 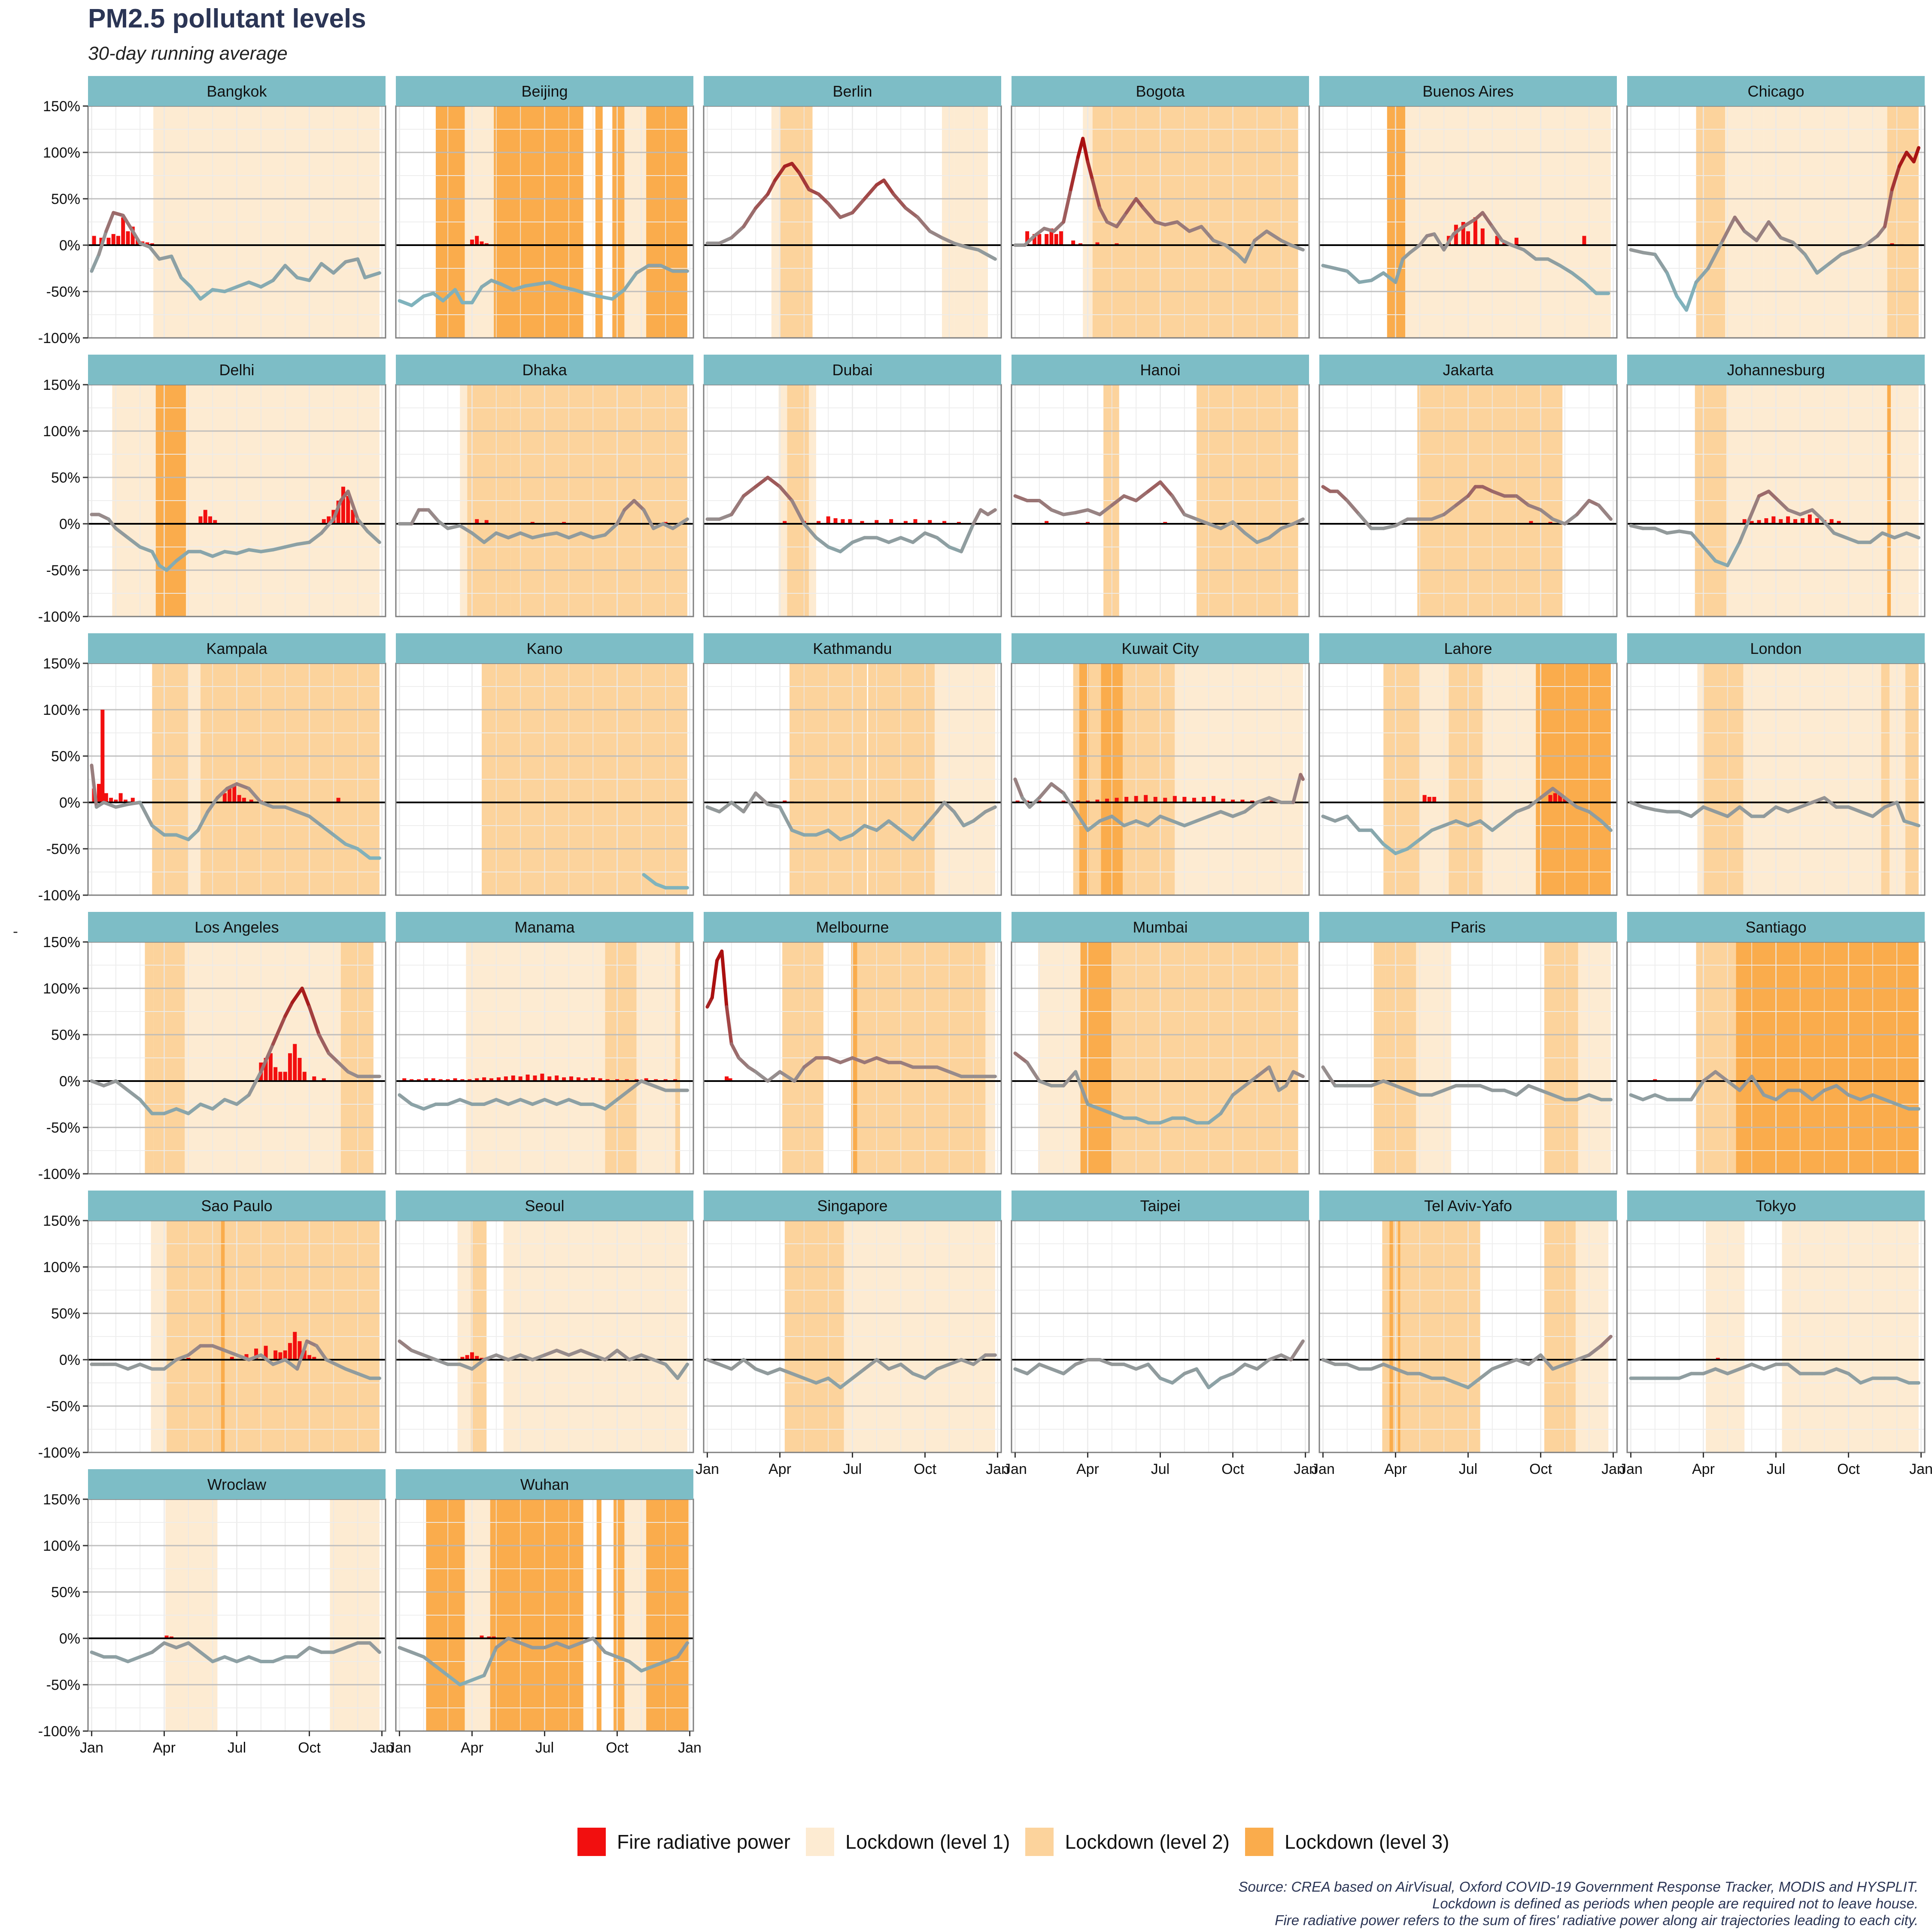 What do you see at coordinates (704, 1842) in the screenshot?
I see `legend-label-fire: Fire radiative power` at bounding box center [704, 1842].